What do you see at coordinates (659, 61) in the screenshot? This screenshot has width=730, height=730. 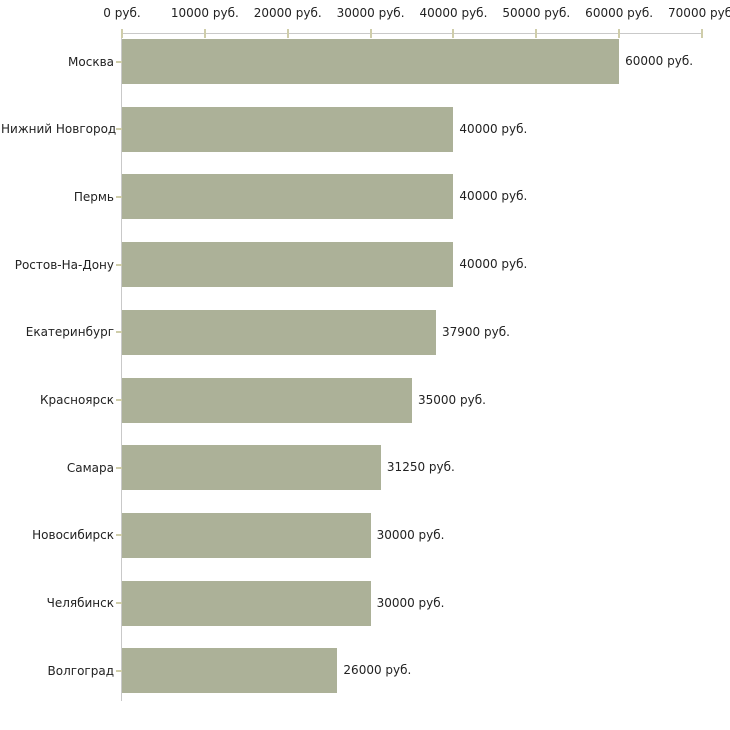 I see `bar-value-label: 60000 руб.` at bounding box center [659, 61].